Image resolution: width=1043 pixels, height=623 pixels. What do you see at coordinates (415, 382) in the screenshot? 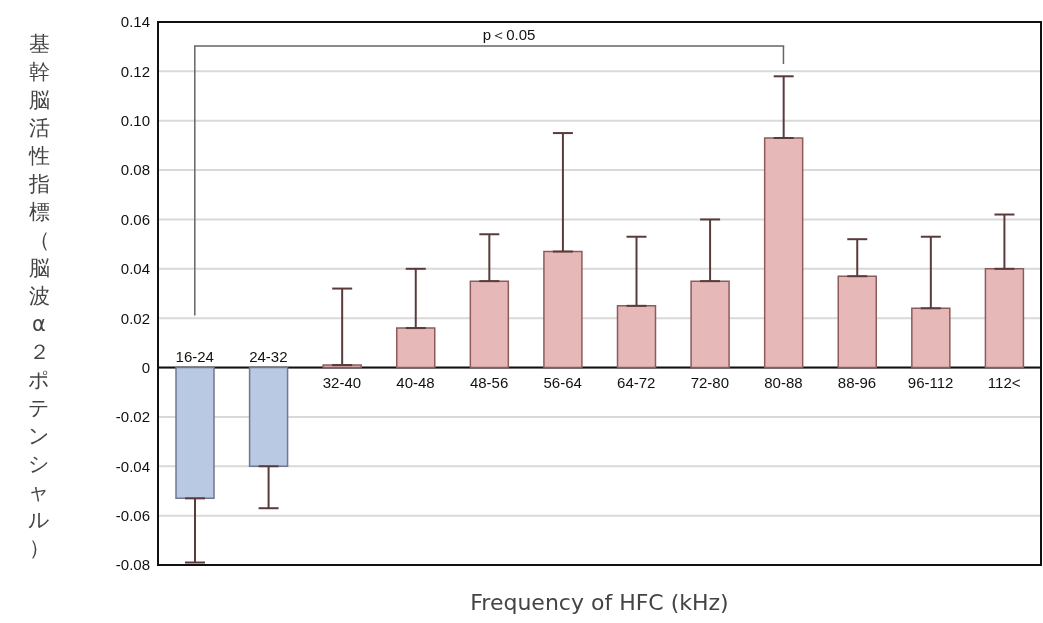
I see `x-tick-label: 40-48` at bounding box center [415, 382].